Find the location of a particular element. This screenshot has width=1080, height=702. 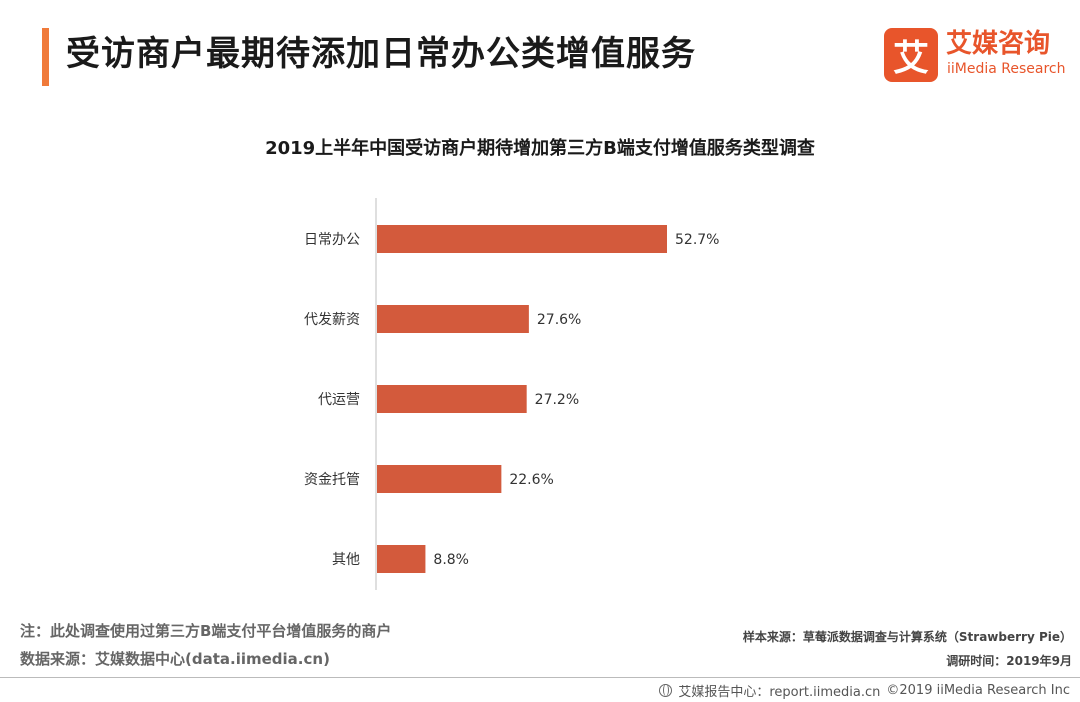

footer-sample-source: 样本来源：草莓派数据调查与计算系统（Strawberry Pie） is located at coordinates (907, 637).